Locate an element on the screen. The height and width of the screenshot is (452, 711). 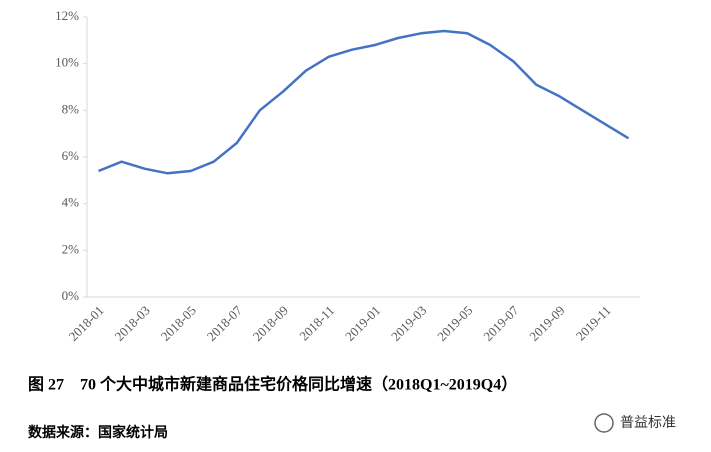
x-tick-label: 2019-05 is located at coordinates (454, 323).